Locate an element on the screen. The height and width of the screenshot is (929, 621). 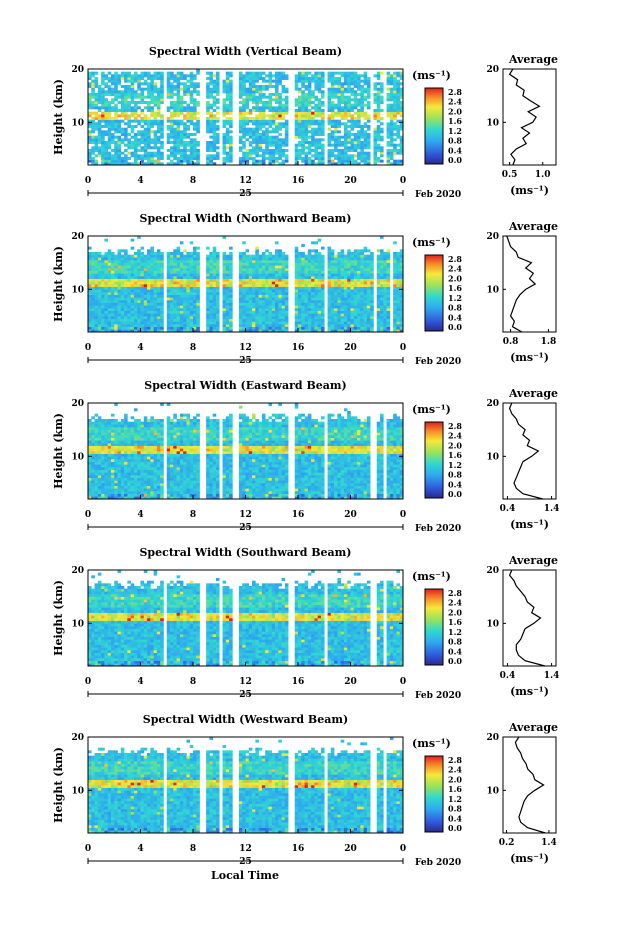
avg-y-tick-label: 10 is located at coordinates (492, 123).